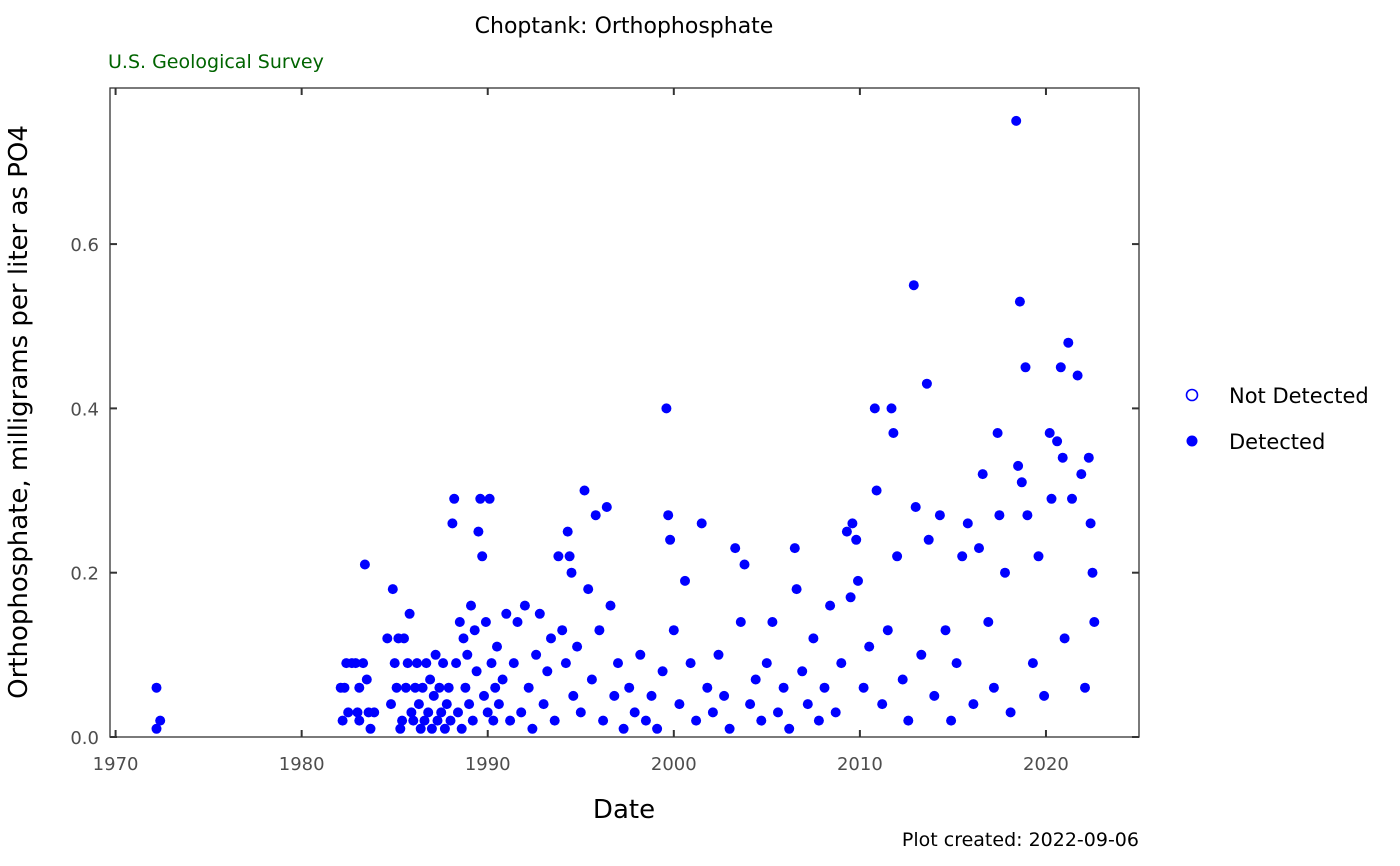 This screenshot has height=866, width=1400. What do you see at coordinates (84, 245) in the screenshot?
I see `y-tick-label-3: 0.6` at bounding box center [84, 245].